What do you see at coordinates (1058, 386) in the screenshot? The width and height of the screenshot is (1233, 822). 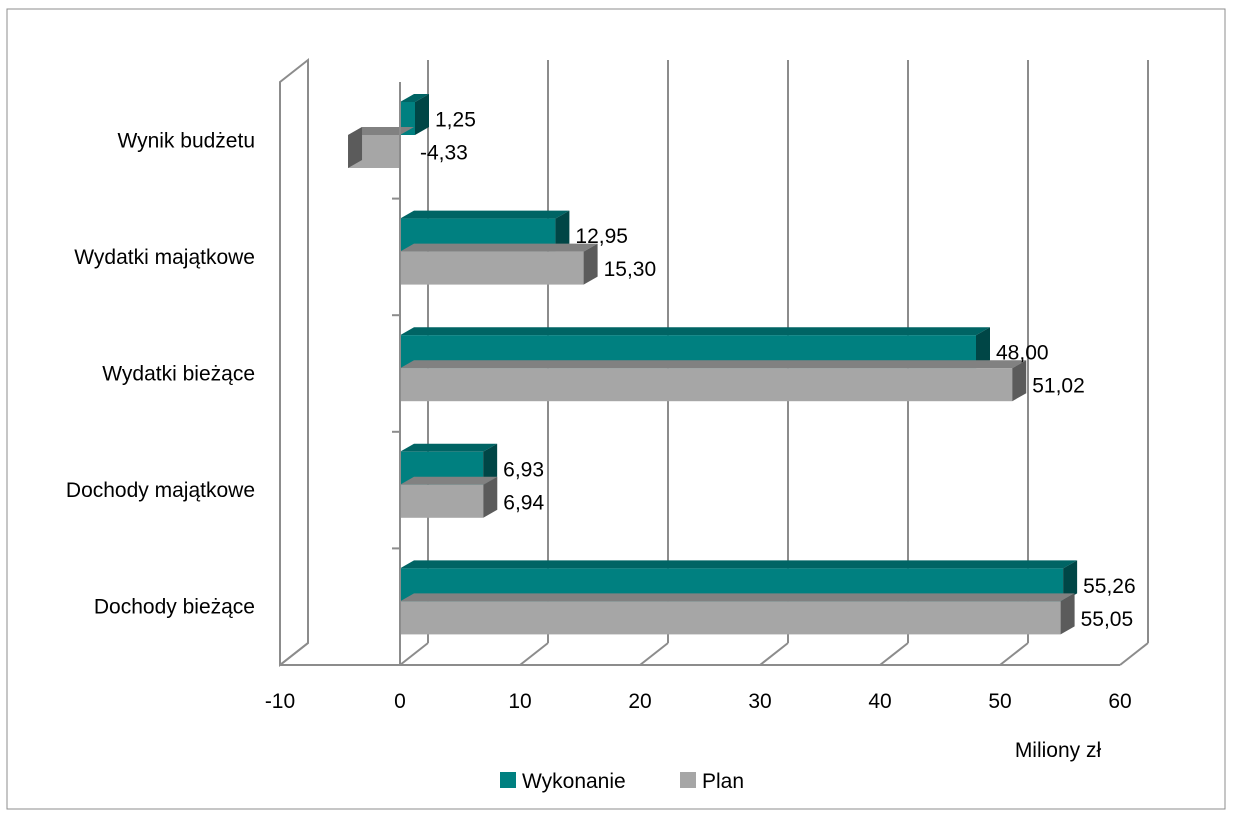 I see `data-label: 51,02` at bounding box center [1058, 386].